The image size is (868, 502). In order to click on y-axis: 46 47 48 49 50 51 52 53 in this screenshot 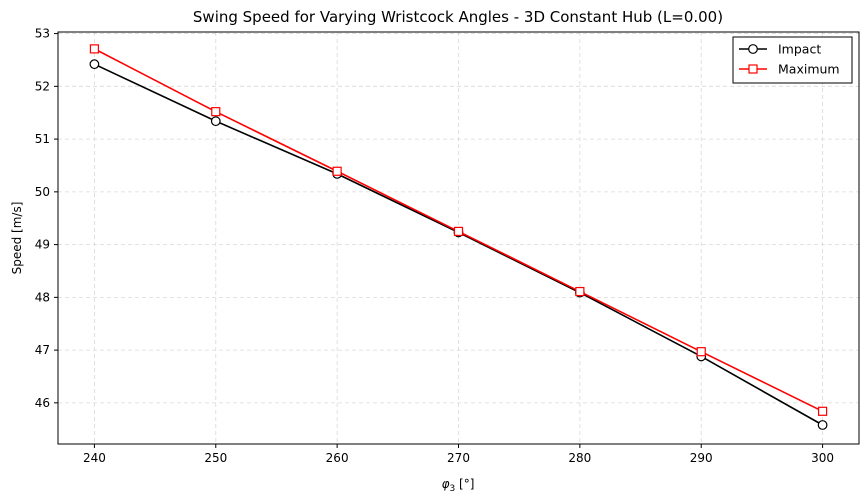, I will do `click(46, 218)`.